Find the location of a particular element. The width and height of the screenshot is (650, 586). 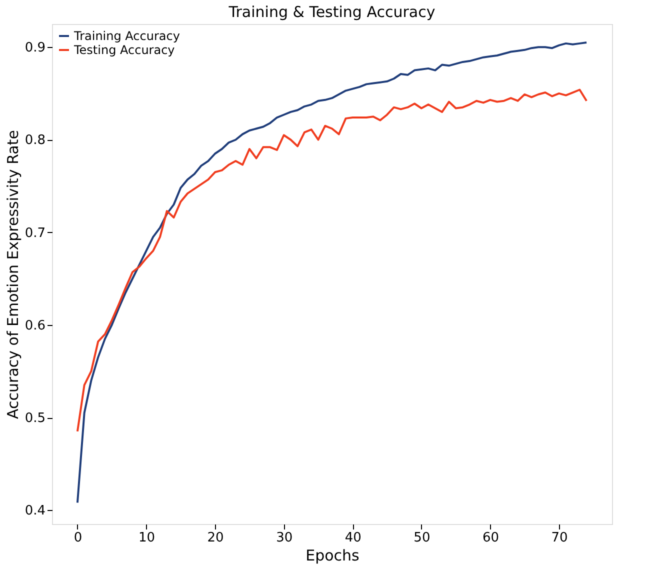

y-tick-label: 0.7 is located at coordinates (35, 233).